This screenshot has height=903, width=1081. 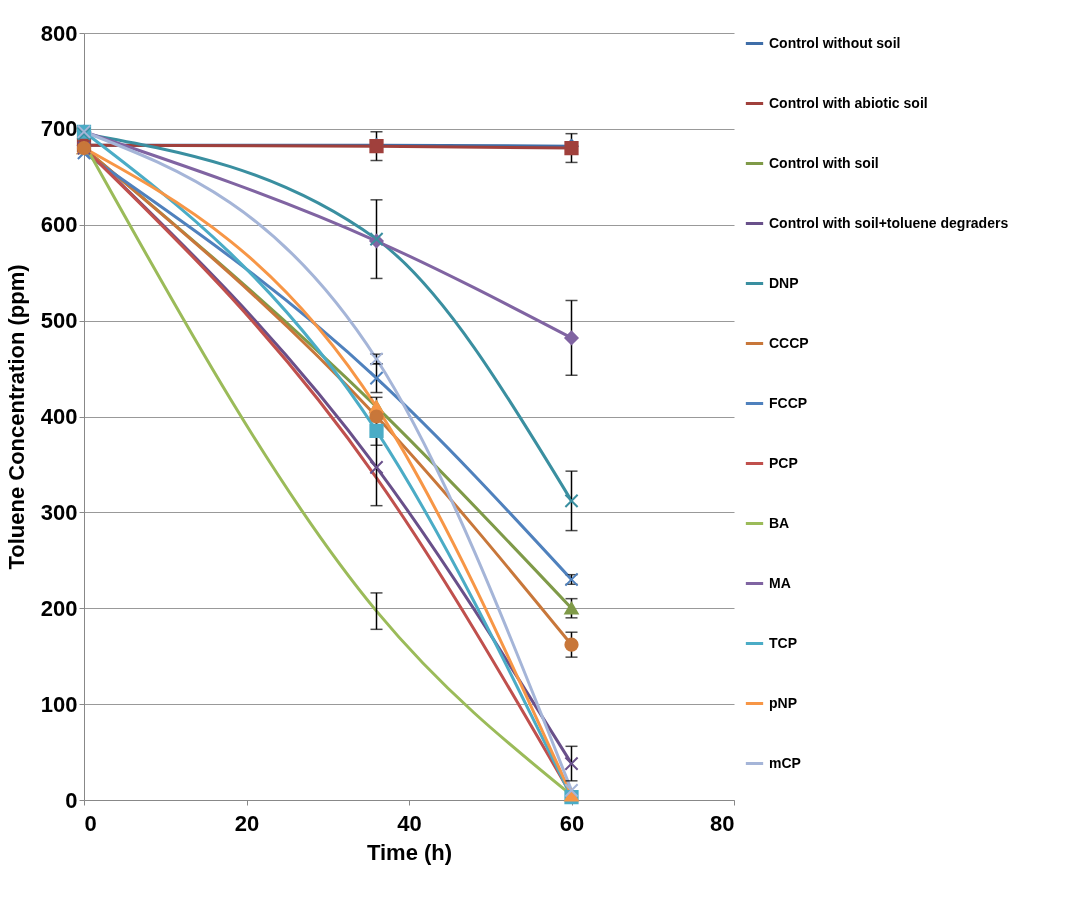 I want to click on legend-label: Control with soil+toluene degraders, so click(x=889, y=222).